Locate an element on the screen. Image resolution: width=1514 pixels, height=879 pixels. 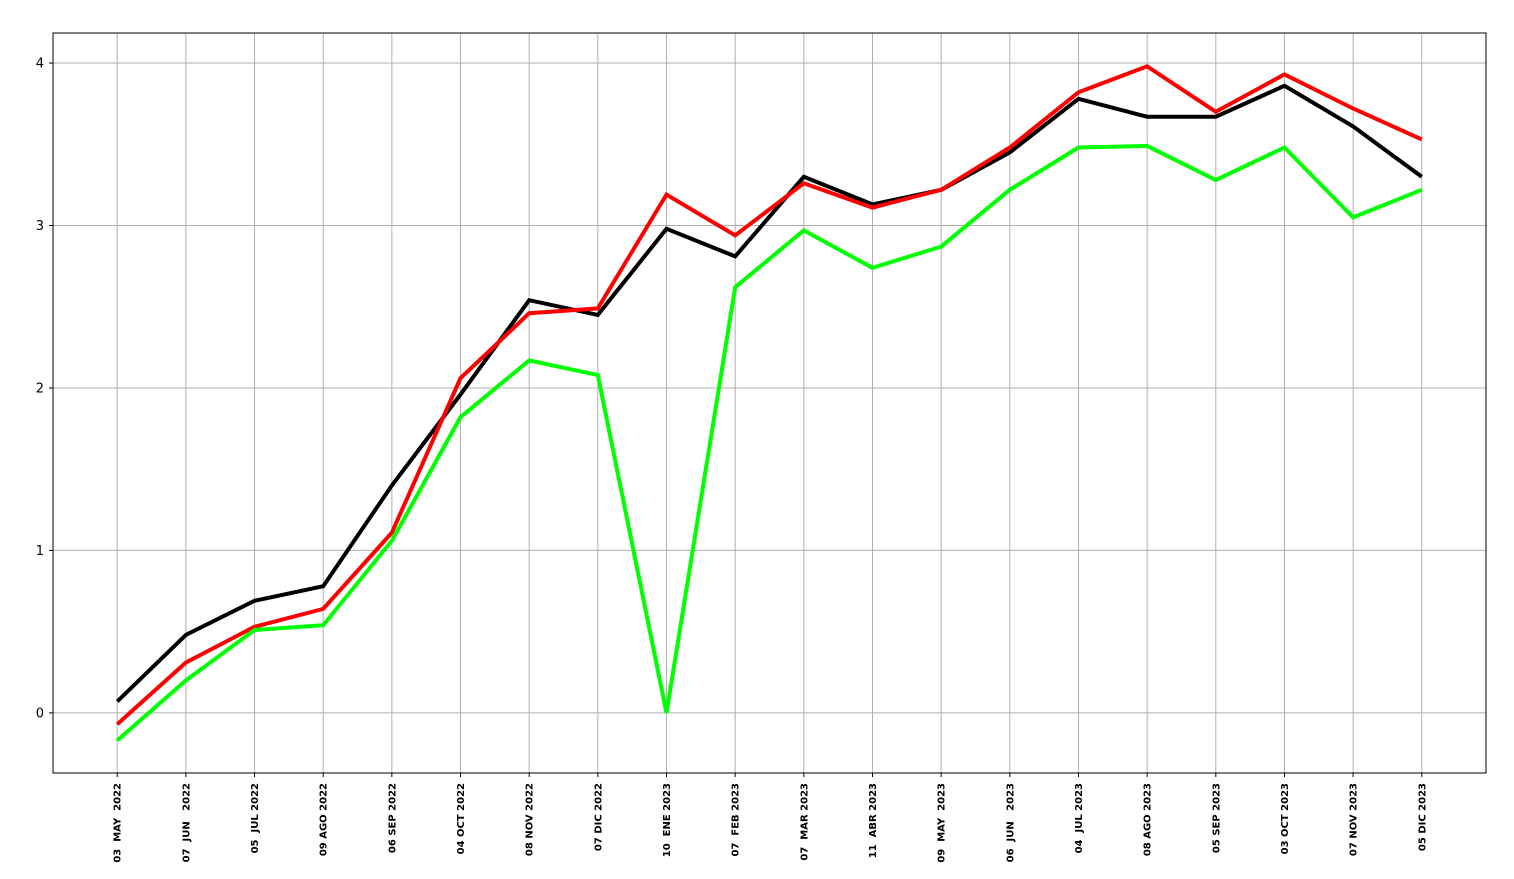
x-tick-label: 09 MAY 2023 is located at coordinates (942, 823).